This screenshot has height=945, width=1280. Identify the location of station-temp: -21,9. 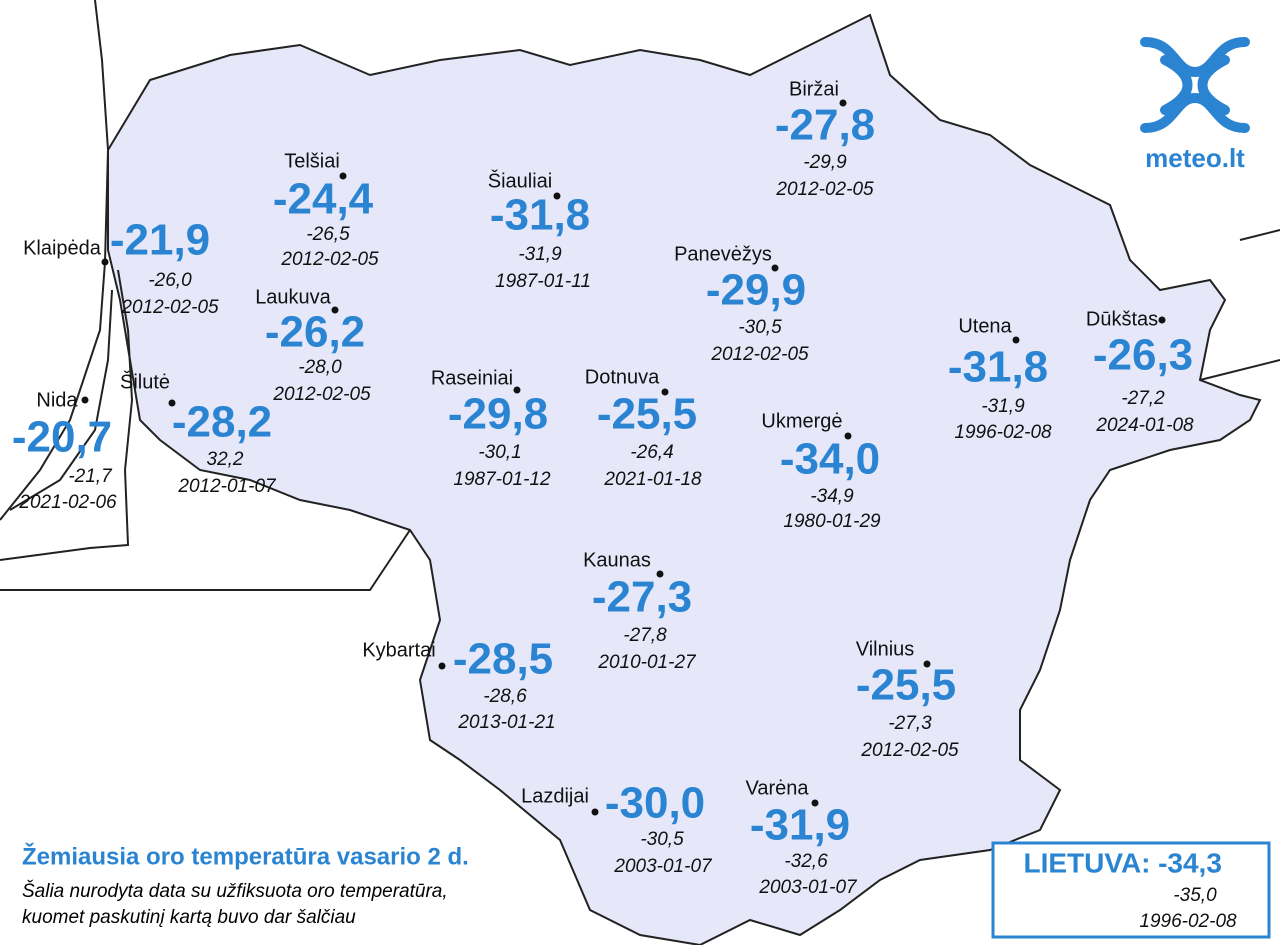
(160, 240).